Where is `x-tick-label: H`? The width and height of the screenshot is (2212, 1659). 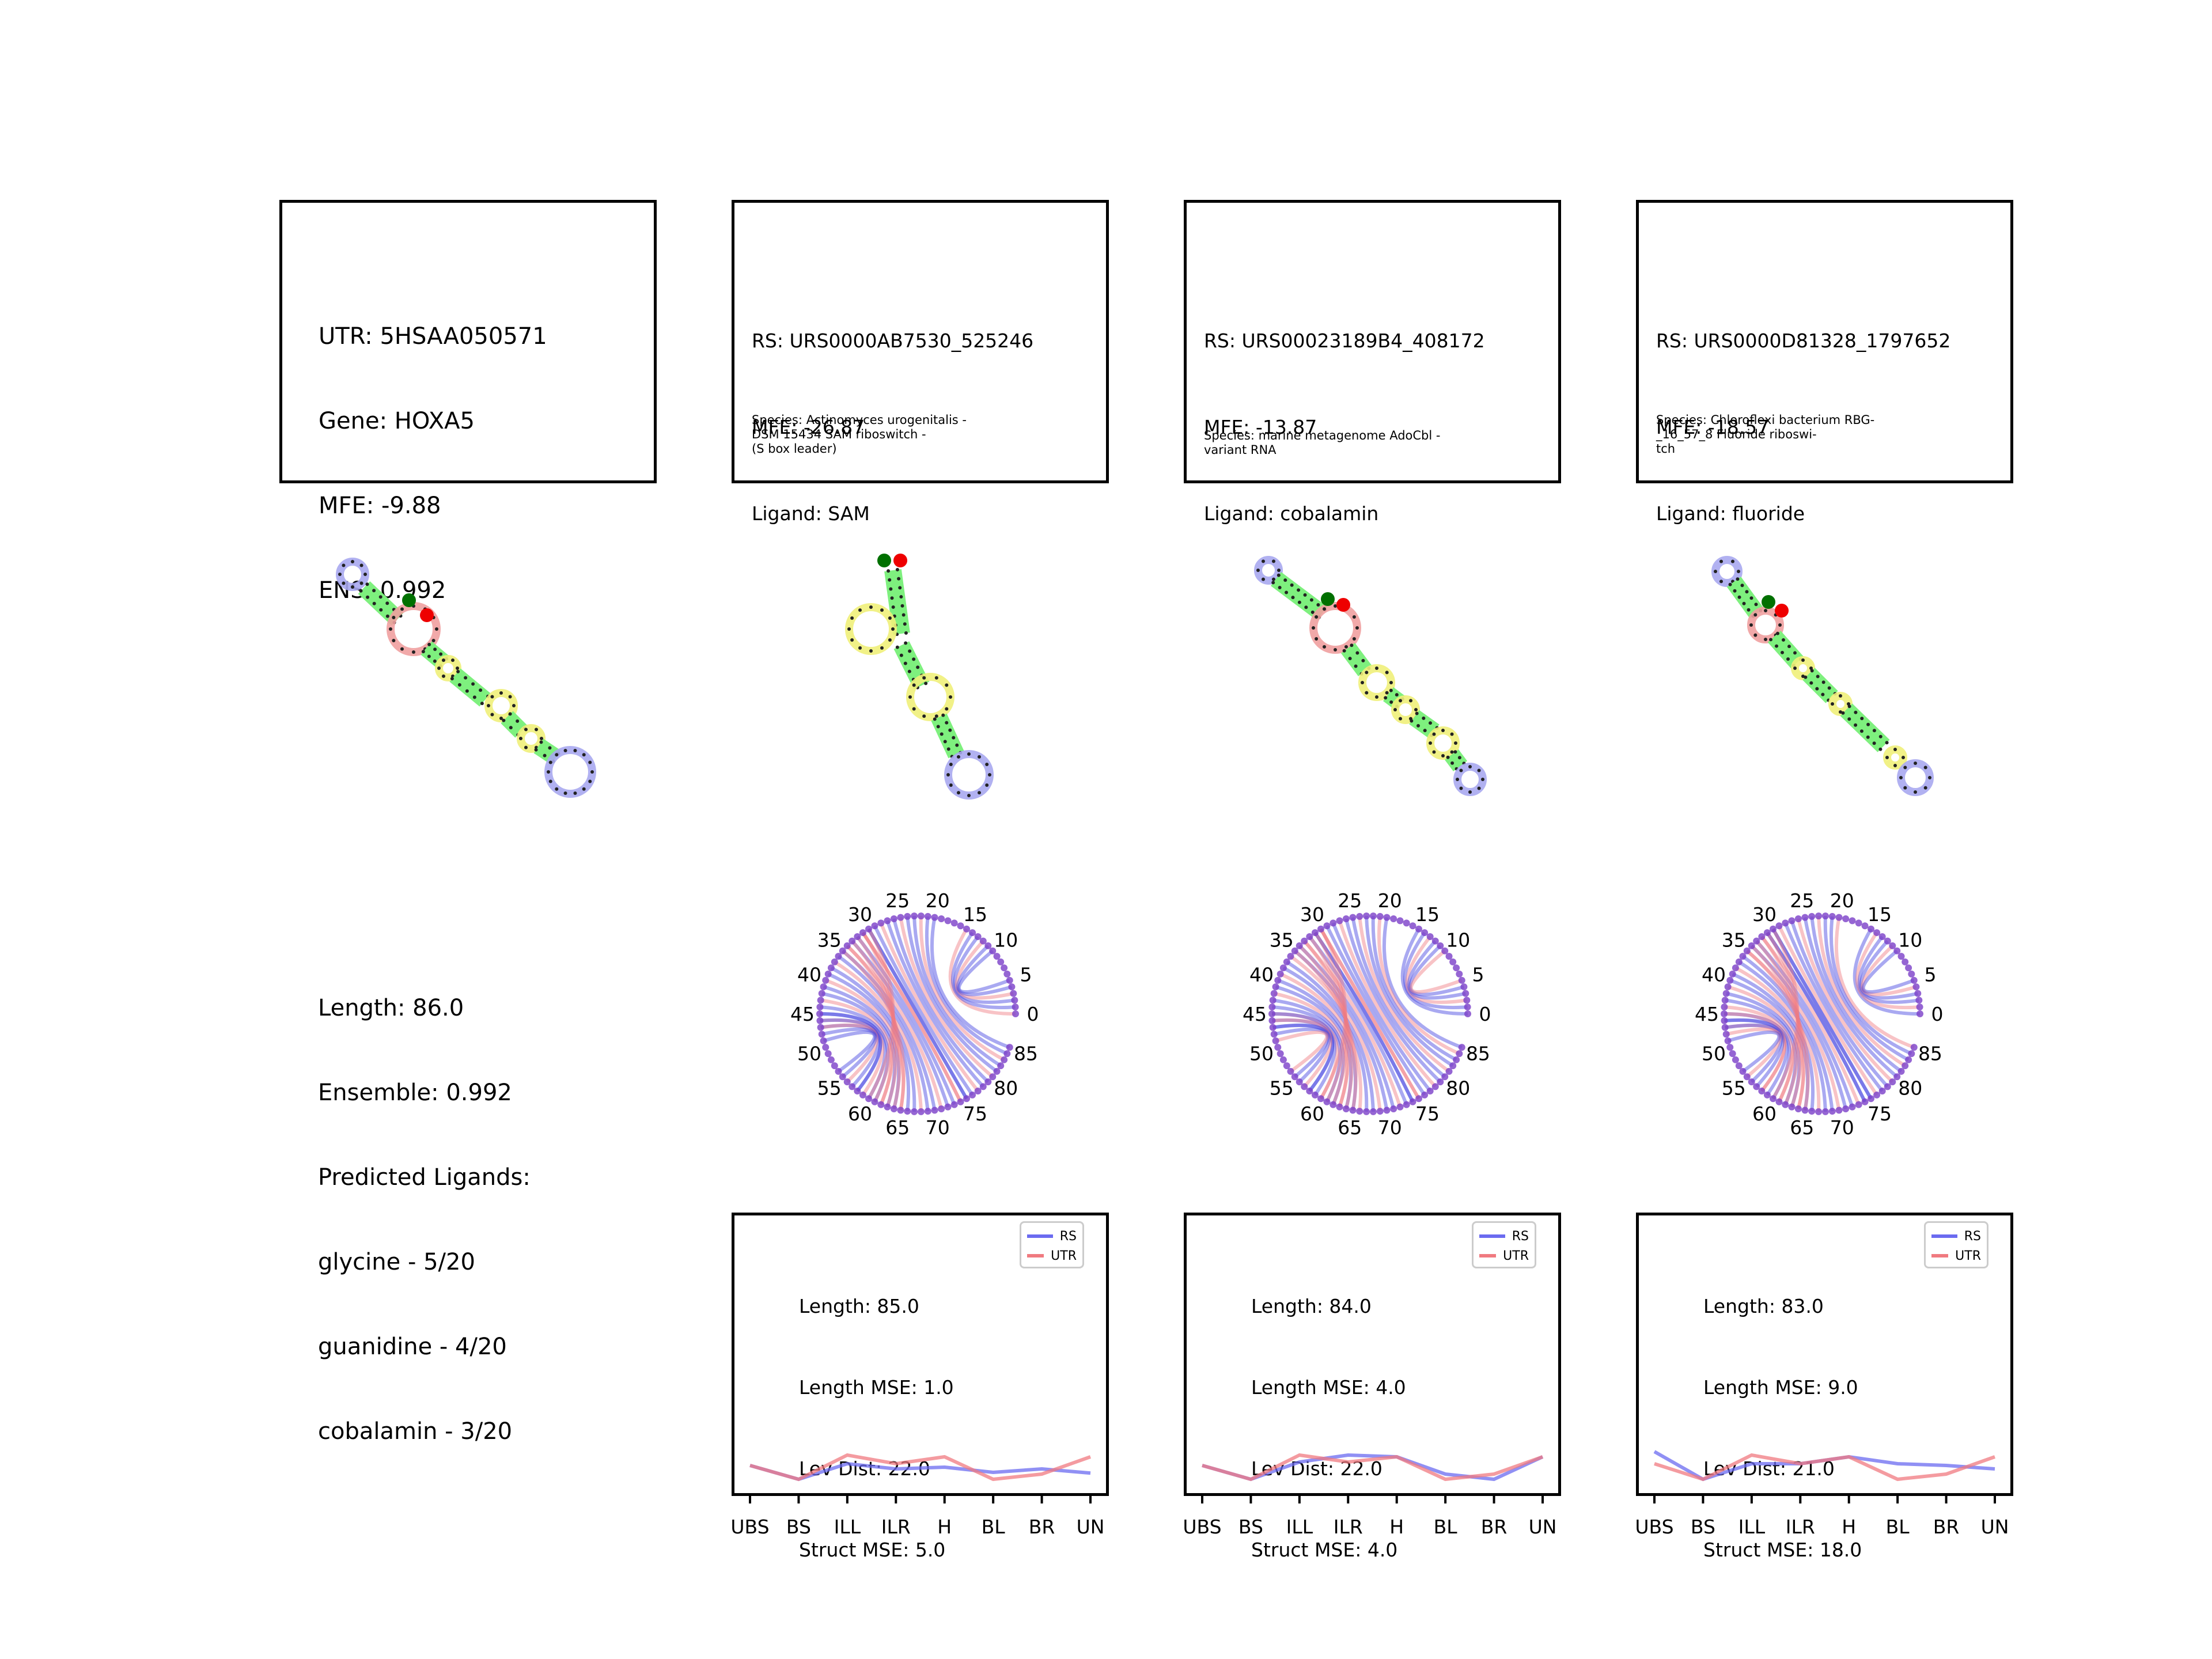 x-tick-label: H is located at coordinates (944, 1527).